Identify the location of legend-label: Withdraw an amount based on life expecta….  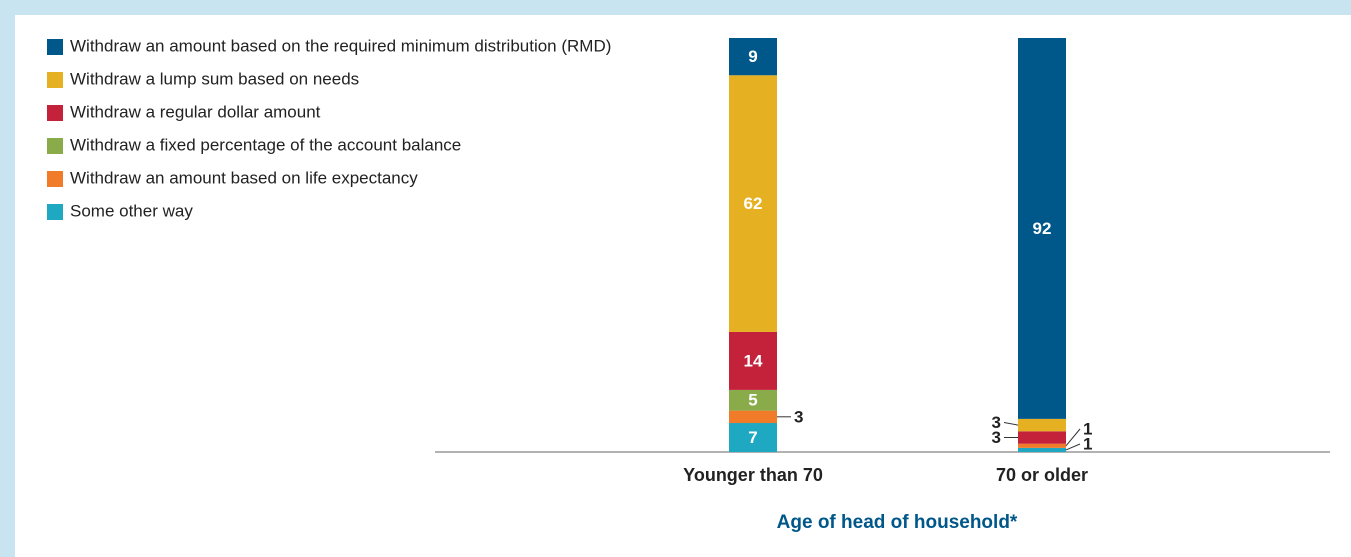
(244, 177).